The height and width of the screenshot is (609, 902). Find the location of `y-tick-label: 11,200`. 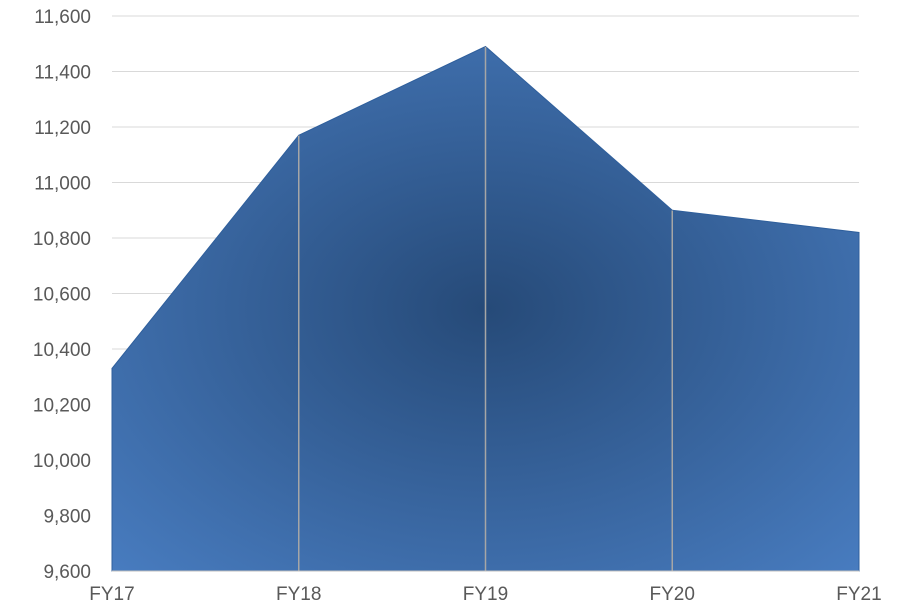

y-tick-label: 11,200 is located at coordinates (62, 128).